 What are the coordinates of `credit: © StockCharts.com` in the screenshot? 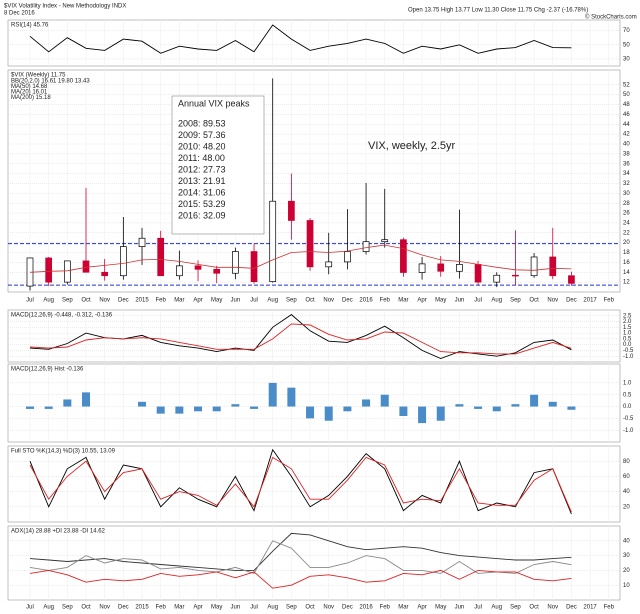 It's located at (611, 17).